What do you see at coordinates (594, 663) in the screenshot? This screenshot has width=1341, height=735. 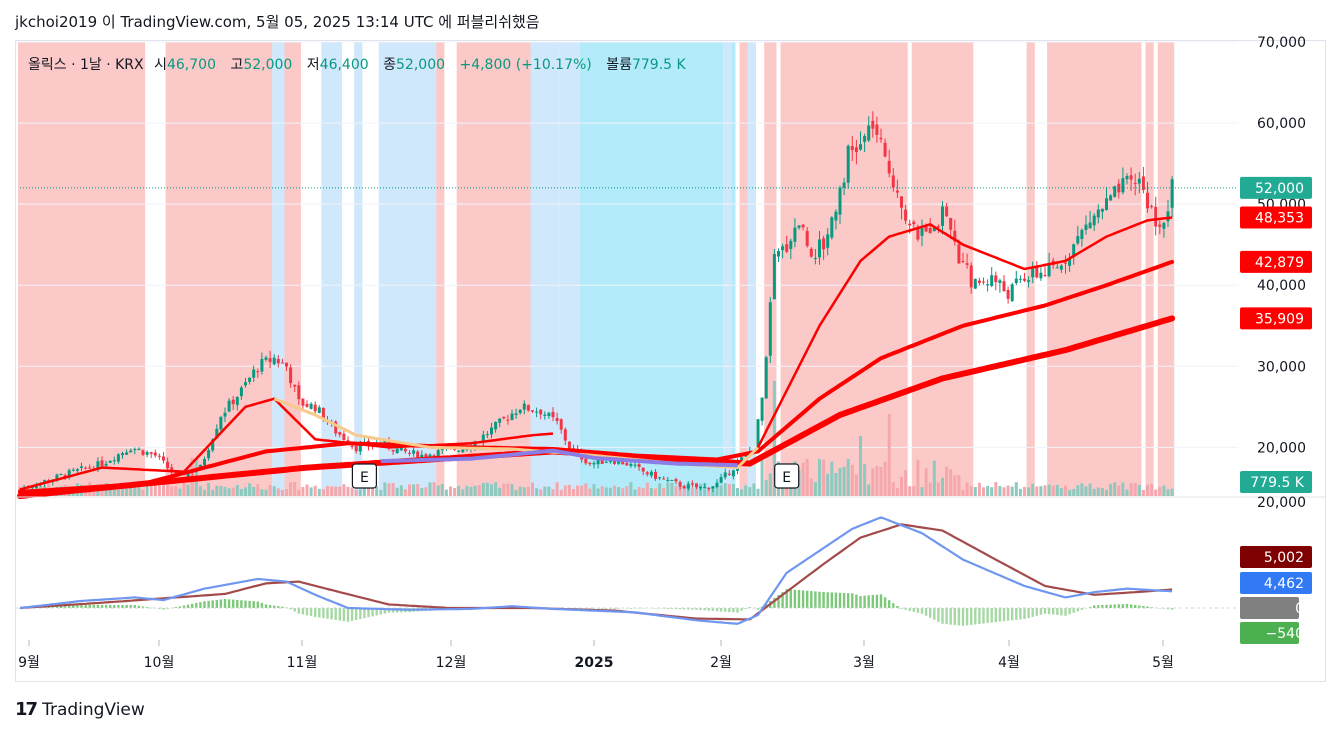 I see `time-tick-label: 2025` at bounding box center [594, 663].